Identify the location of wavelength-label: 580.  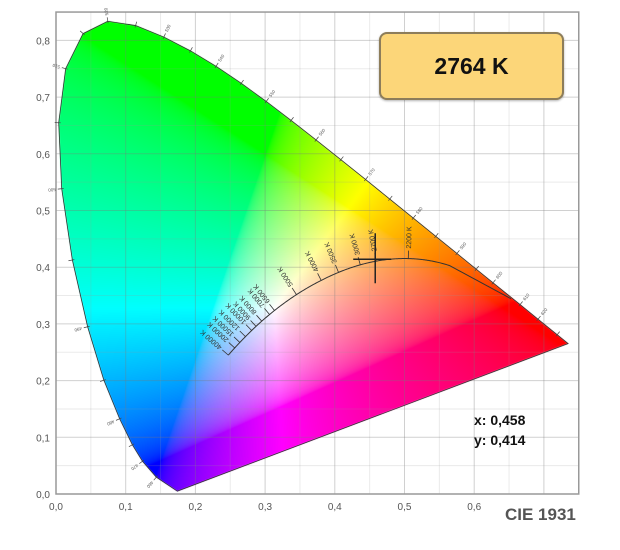
(419, 210).